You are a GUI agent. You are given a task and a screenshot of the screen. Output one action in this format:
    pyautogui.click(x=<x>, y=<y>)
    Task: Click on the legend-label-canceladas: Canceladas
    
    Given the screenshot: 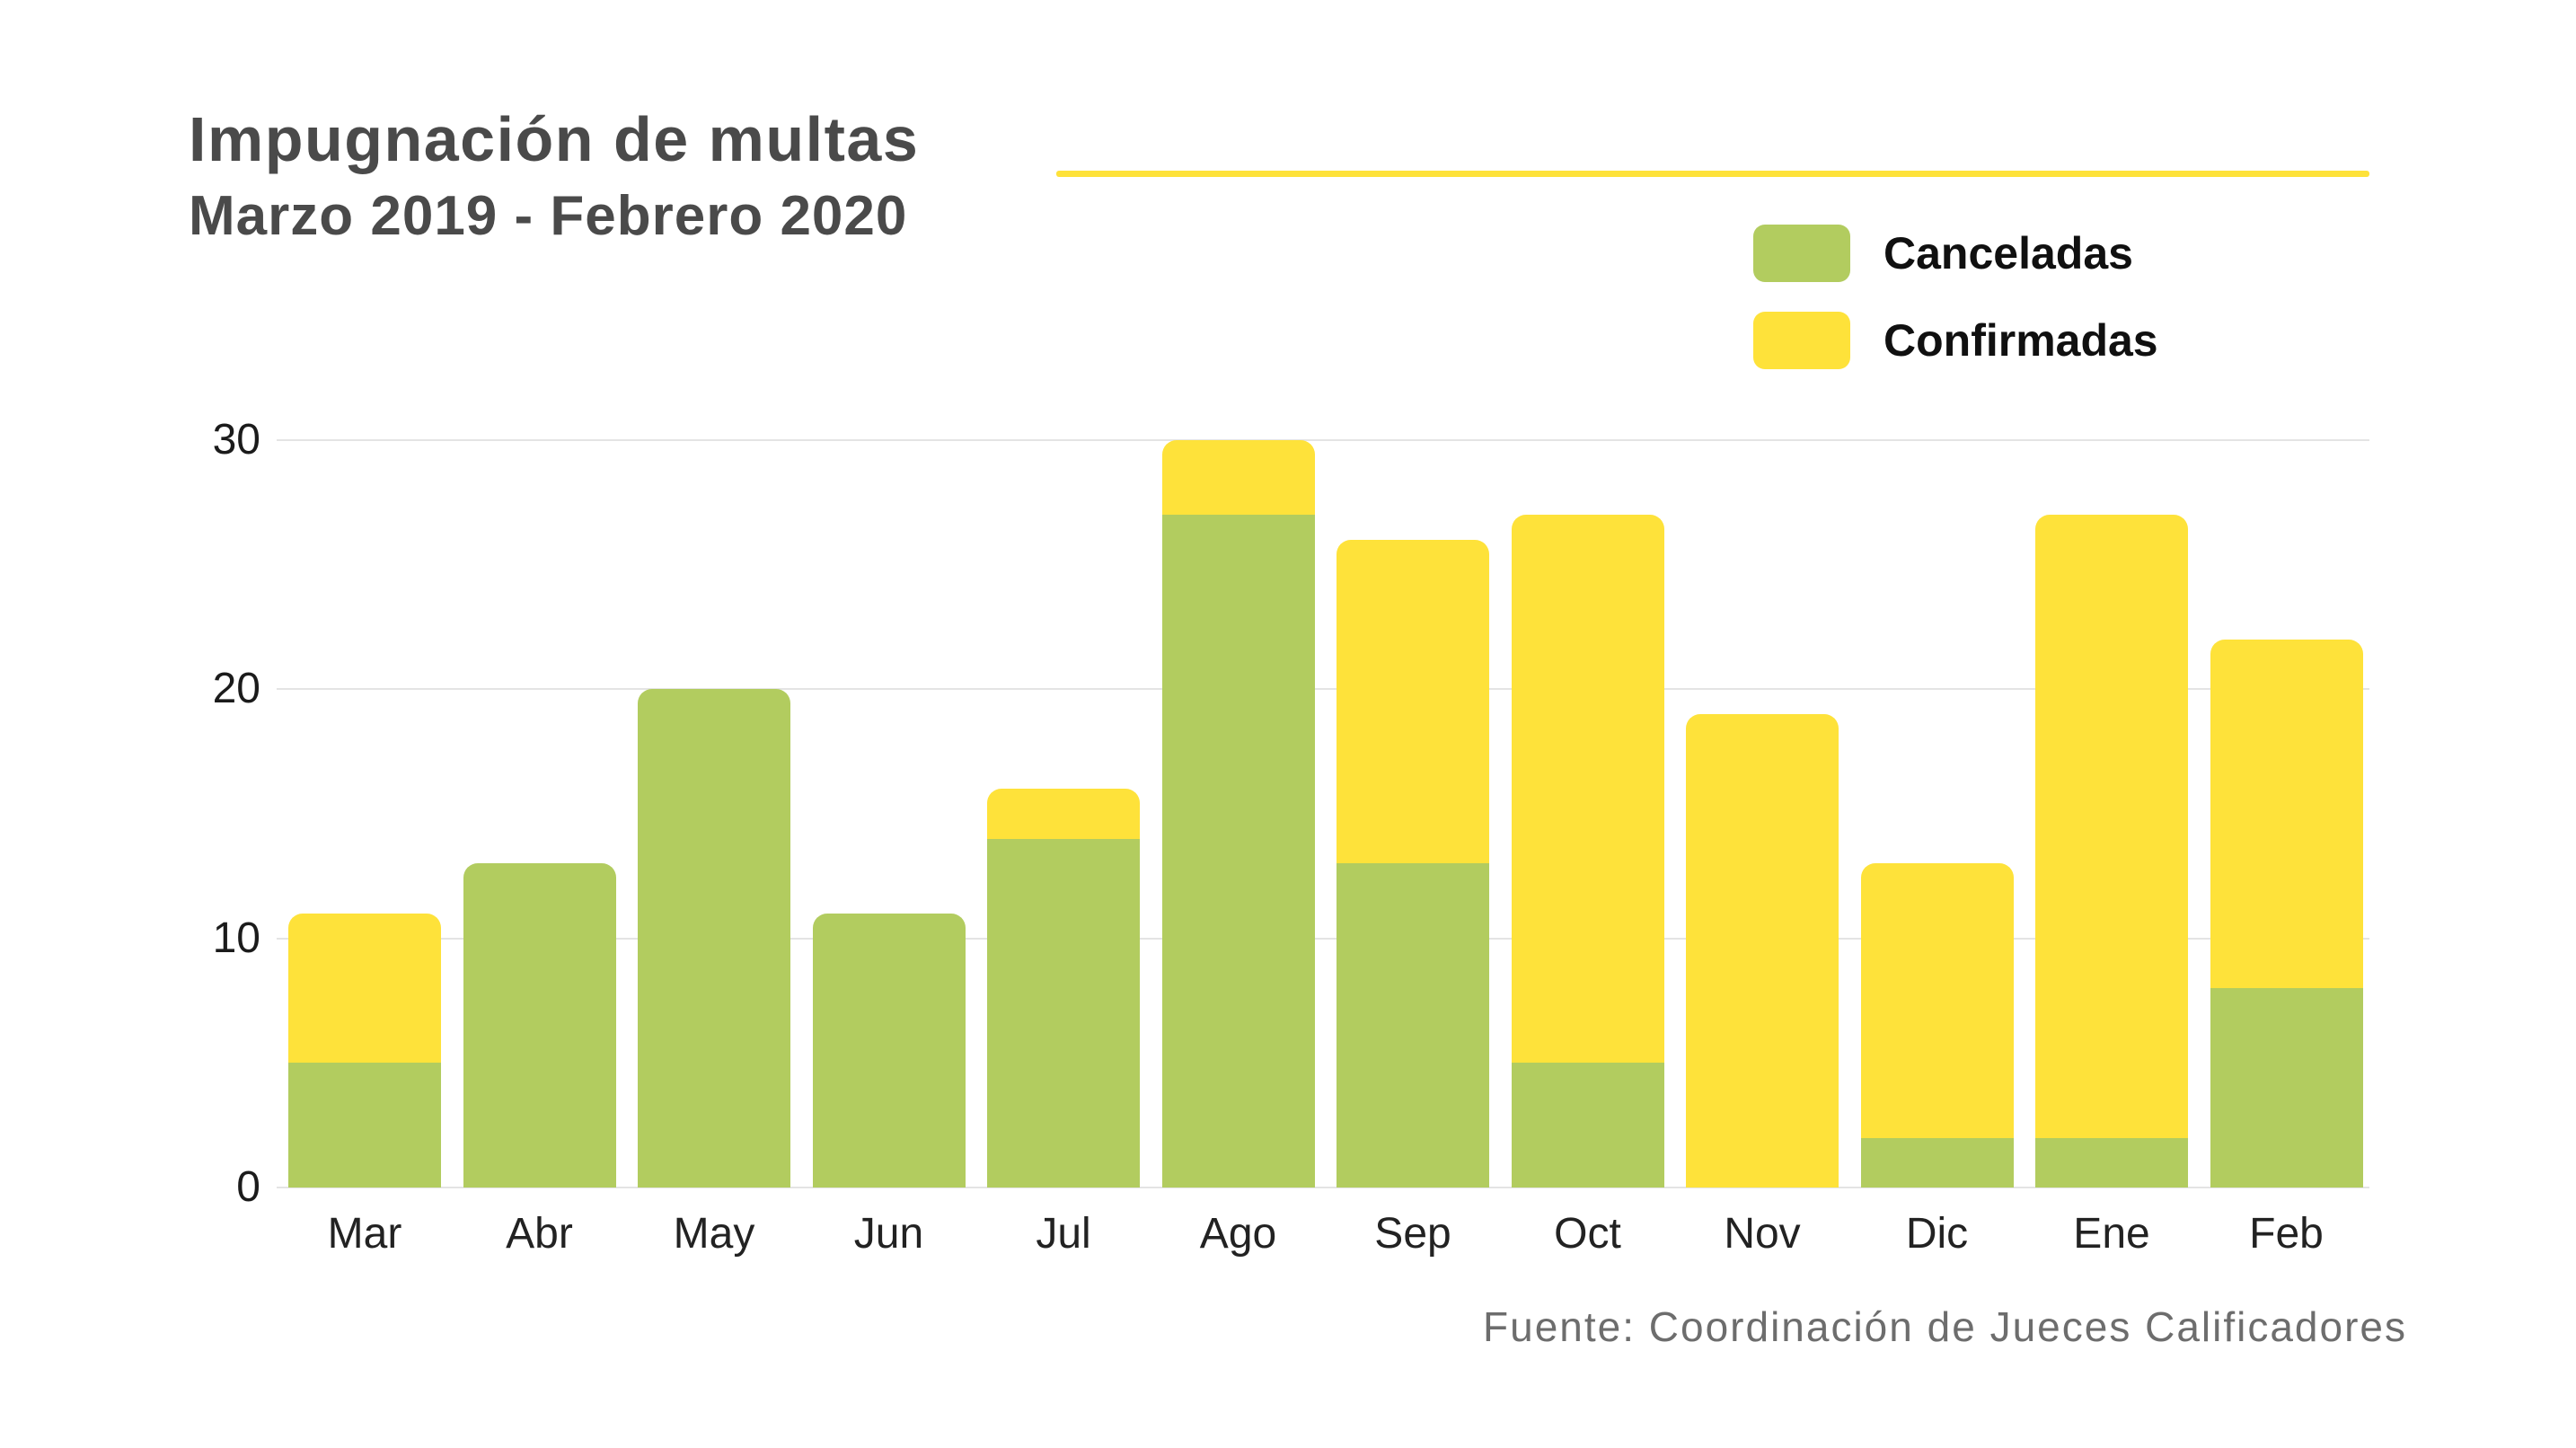 What is the action you would take?
    pyautogui.click(x=2008, y=253)
    